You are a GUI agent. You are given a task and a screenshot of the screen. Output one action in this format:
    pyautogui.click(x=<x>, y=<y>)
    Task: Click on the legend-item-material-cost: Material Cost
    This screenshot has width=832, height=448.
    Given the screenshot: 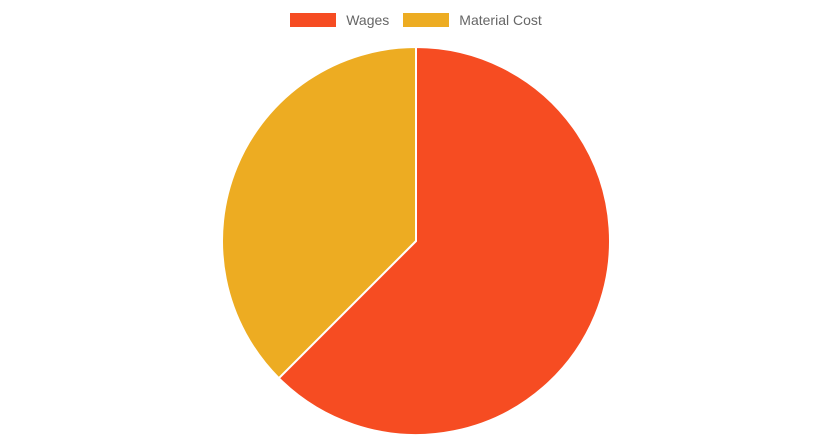 What is the action you would take?
    pyautogui.click(x=472, y=20)
    